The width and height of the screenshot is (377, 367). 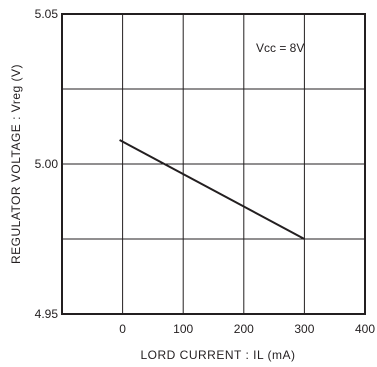 I want to click on x-tick-labels: 0 100 200 300 400, so click(x=247, y=329).